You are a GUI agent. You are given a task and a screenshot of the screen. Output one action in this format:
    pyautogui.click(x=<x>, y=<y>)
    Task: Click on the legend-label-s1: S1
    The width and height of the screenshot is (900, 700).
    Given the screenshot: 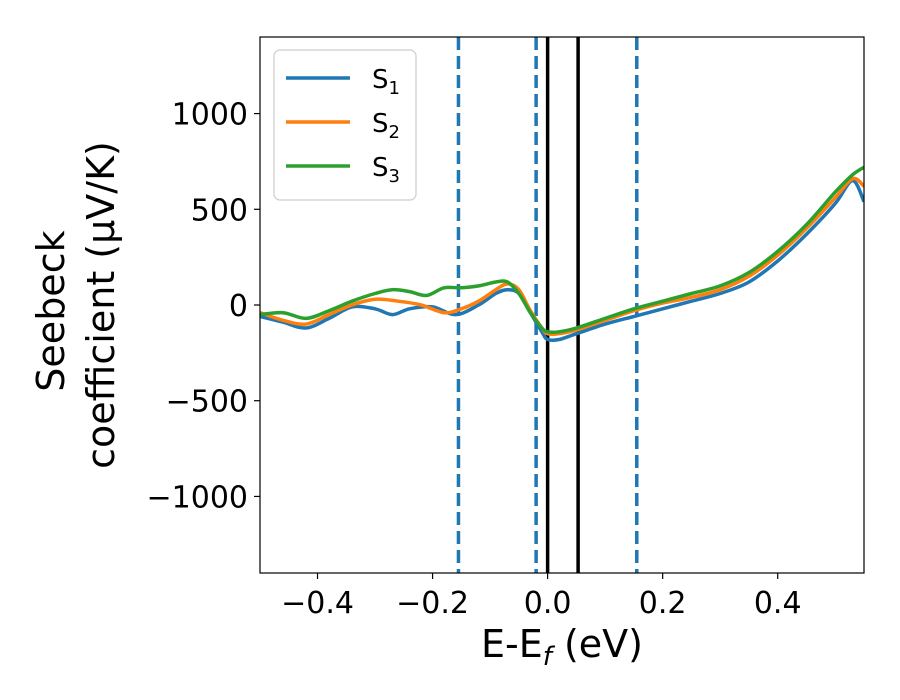 What is the action you would take?
    pyautogui.click(x=386, y=82)
    